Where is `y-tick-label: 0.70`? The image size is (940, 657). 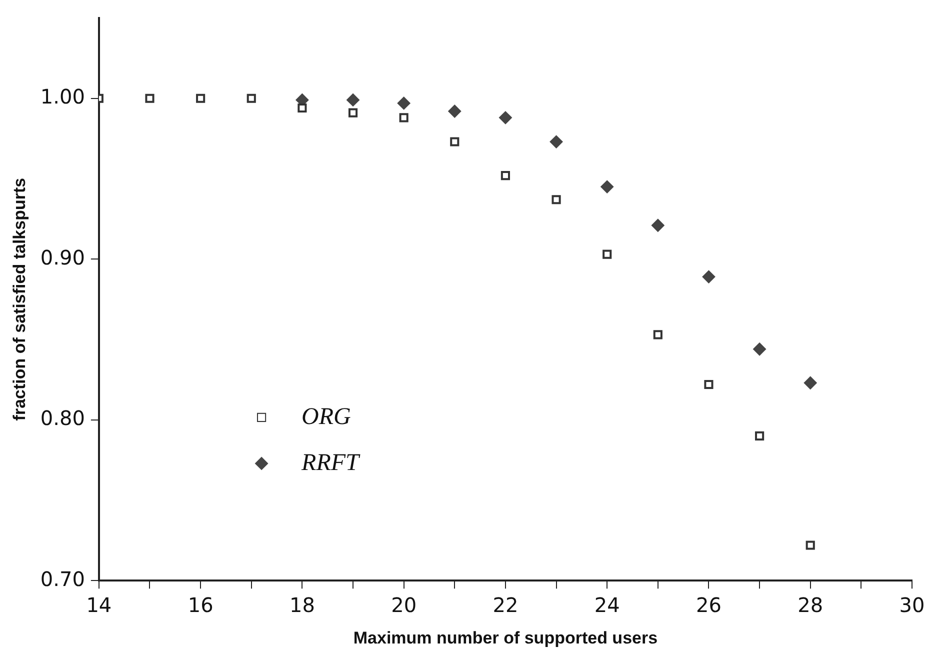 y-tick-label: 0.70 is located at coordinates (62, 578).